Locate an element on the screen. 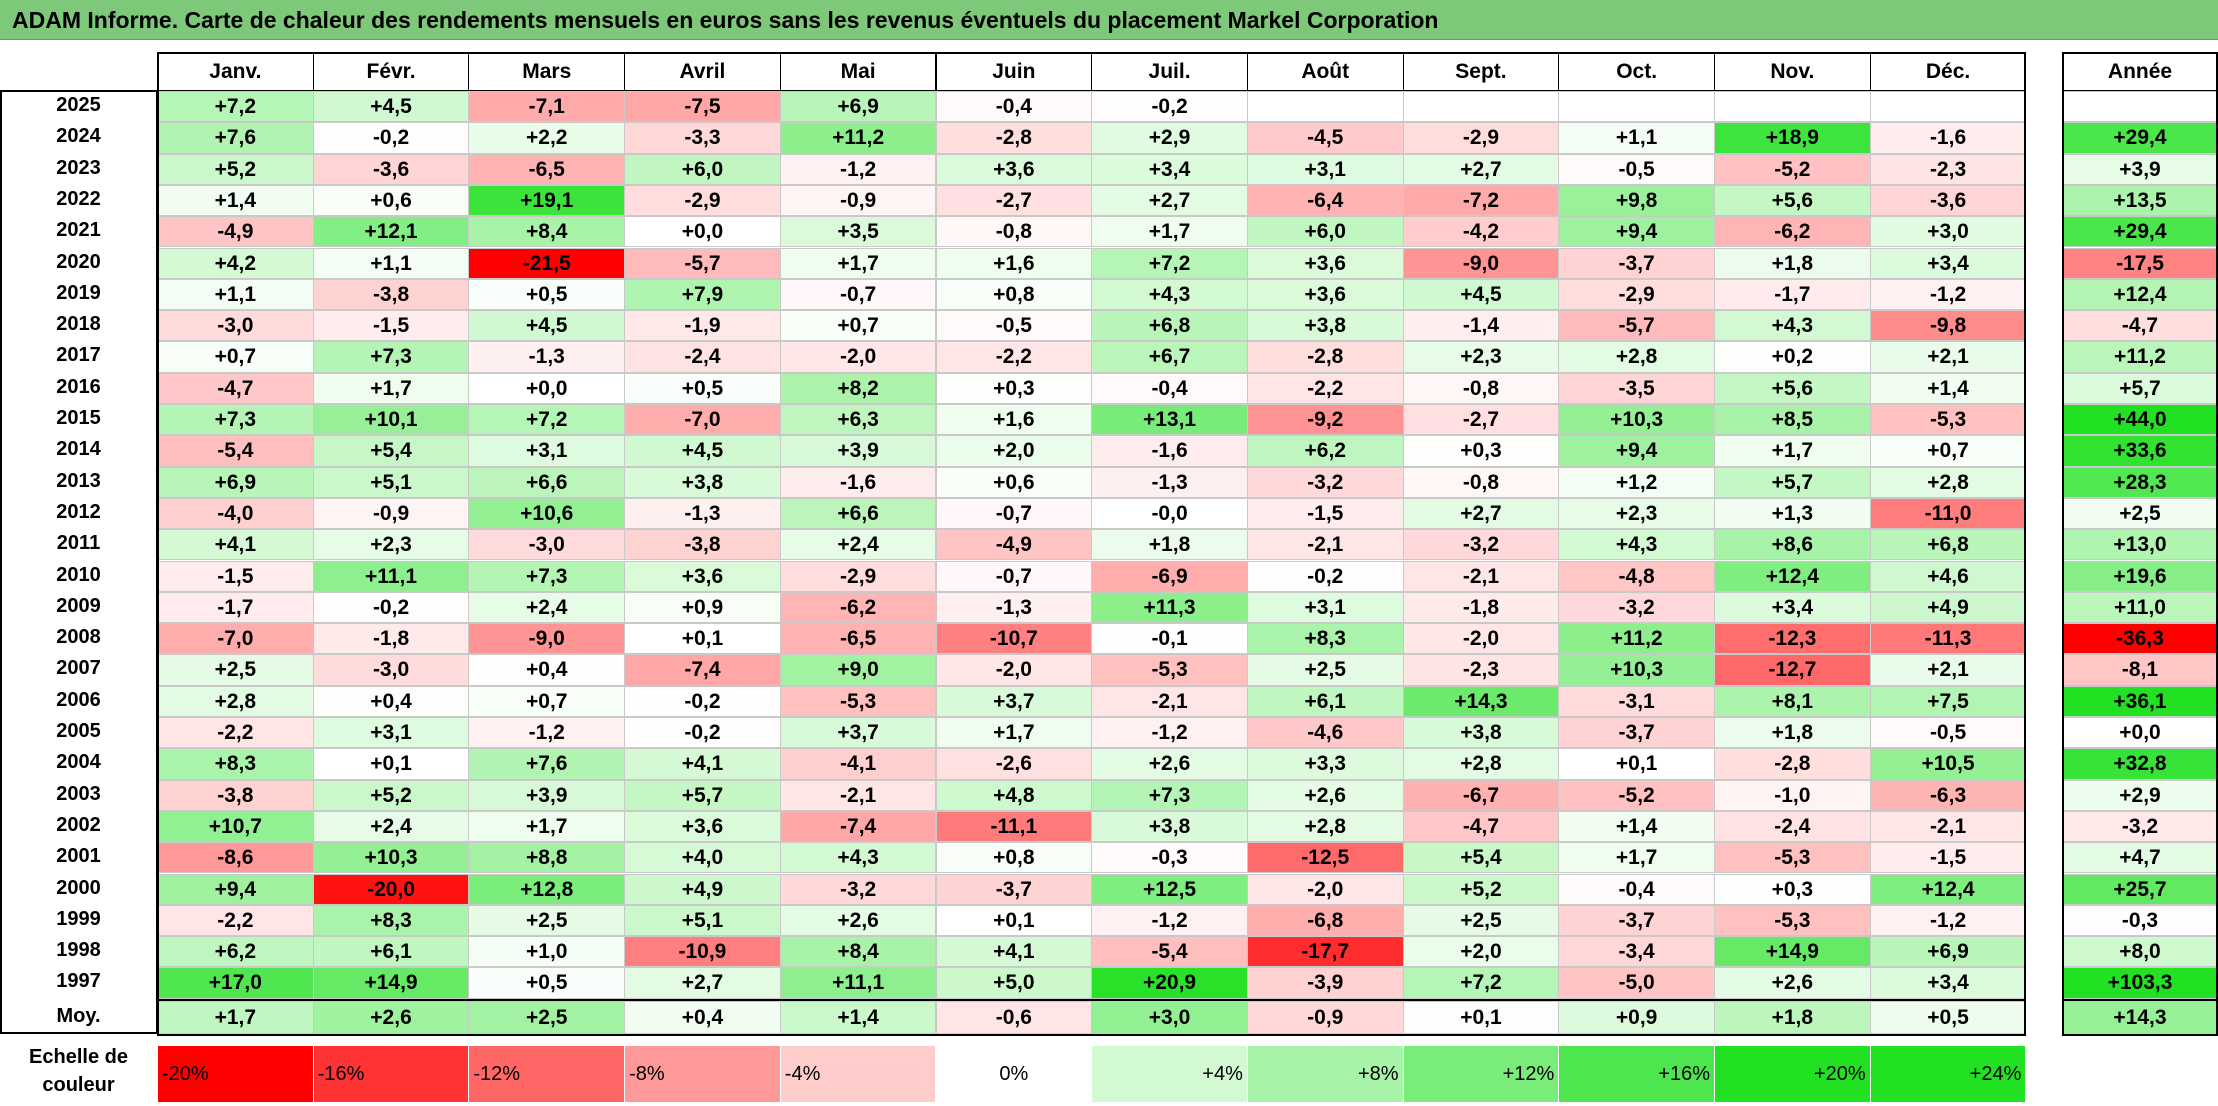 The height and width of the screenshot is (1106, 2218). annual-cell-2008: -36,3 is located at coordinates (2140, 639).